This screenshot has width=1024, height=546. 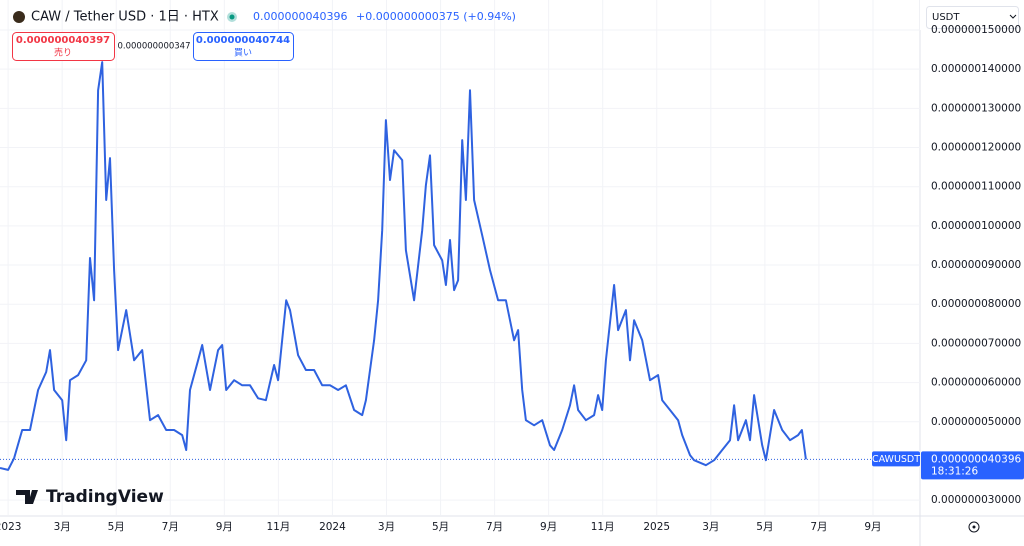 What do you see at coordinates (976, 30) in the screenshot?
I see `y-tick-label: 0.000000150000` at bounding box center [976, 30].